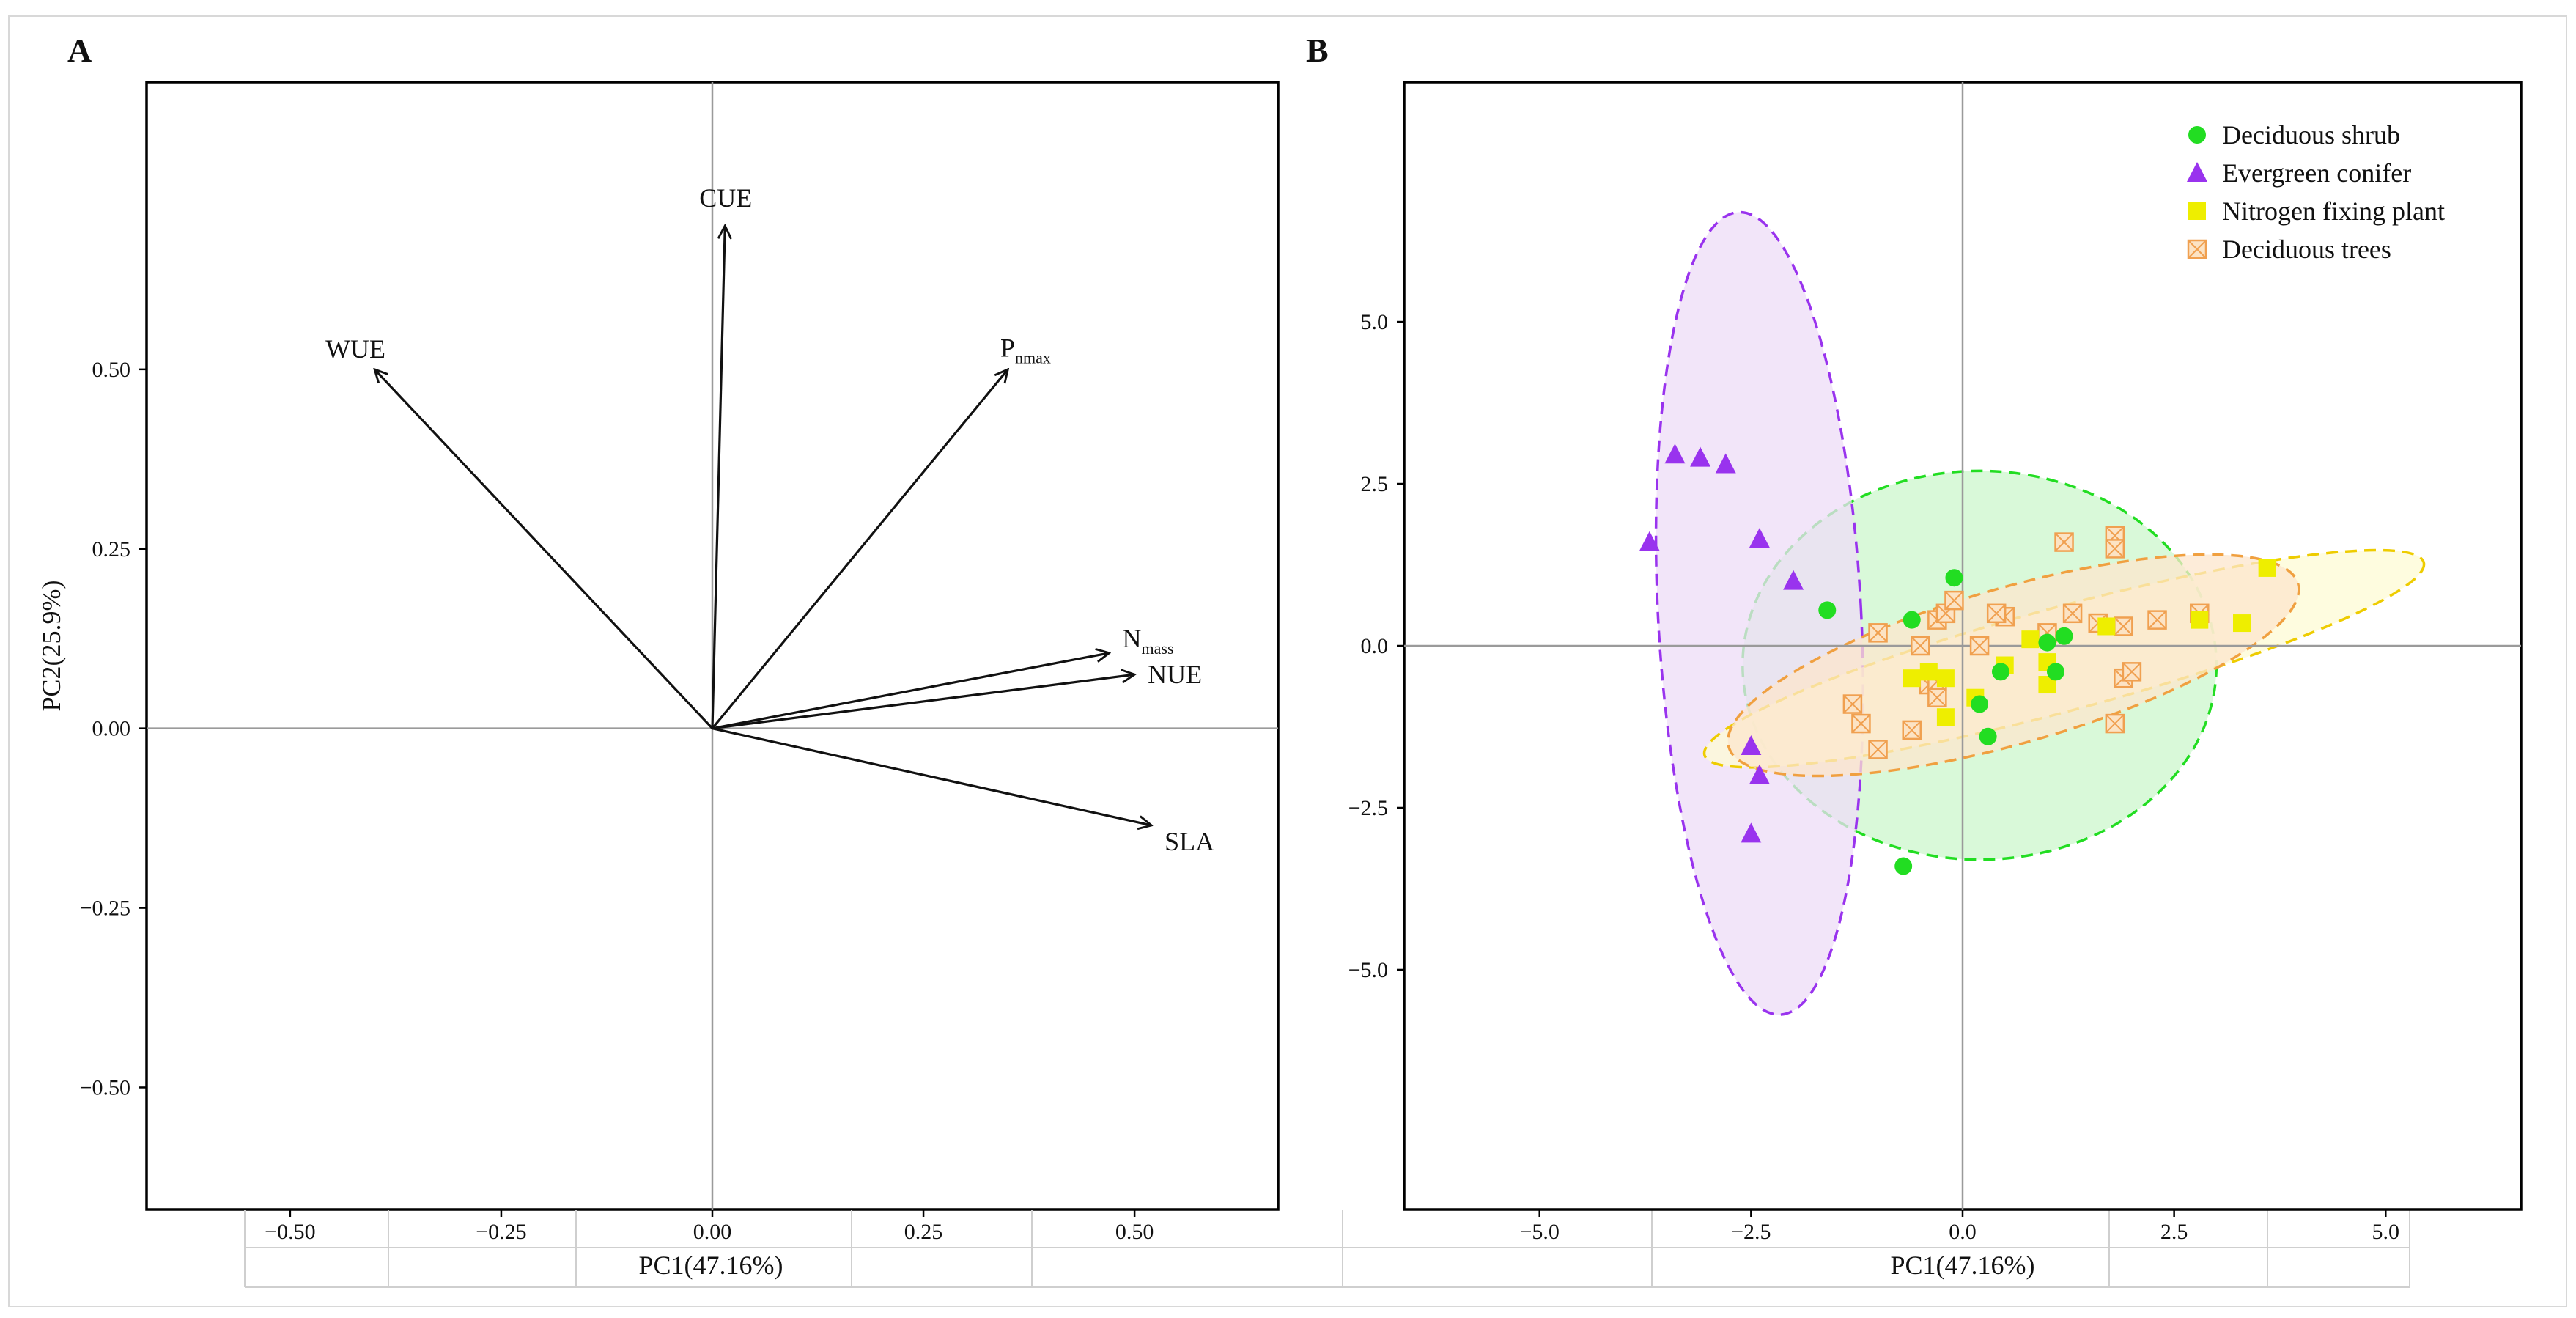 The width and height of the screenshot is (2576, 1318). What do you see at coordinates (1148, 641) in the screenshot?
I see `vector-label-nmass: Nmass` at bounding box center [1148, 641].